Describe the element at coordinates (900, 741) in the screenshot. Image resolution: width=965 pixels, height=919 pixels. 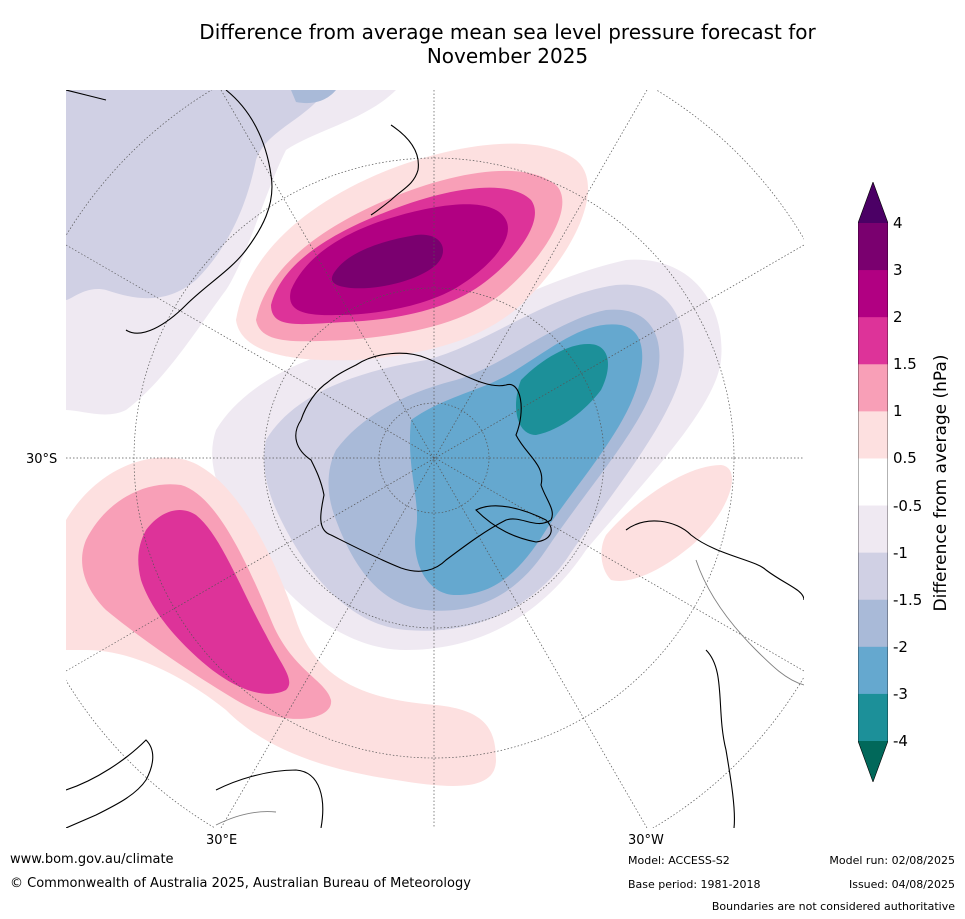
I see `colorbar-tick-label: -4` at that location.